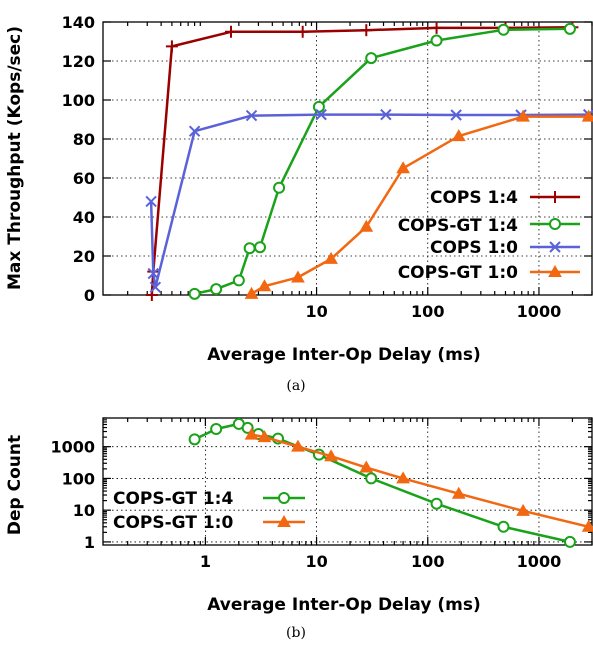  Describe the element at coordinates (316, 561) in the screenshot. I see `dep-count-x-tick-label: 10` at that location.